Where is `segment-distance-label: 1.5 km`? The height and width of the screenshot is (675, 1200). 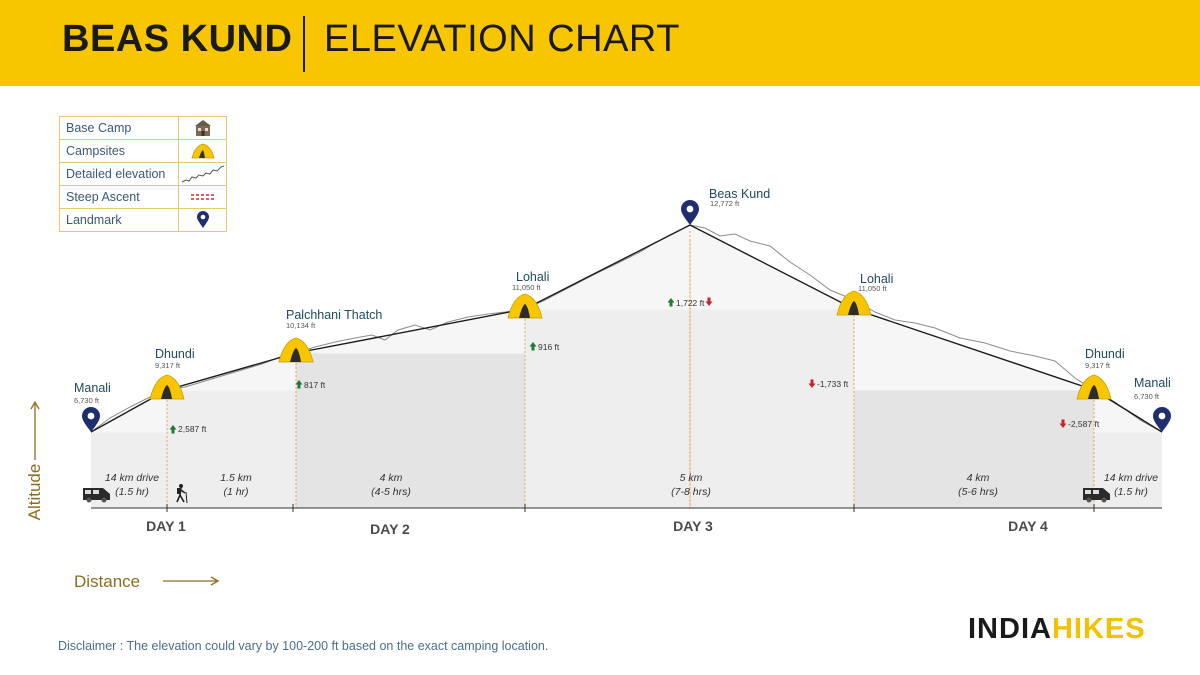
segment-distance-label: 1.5 km is located at coordinates (236, 478).